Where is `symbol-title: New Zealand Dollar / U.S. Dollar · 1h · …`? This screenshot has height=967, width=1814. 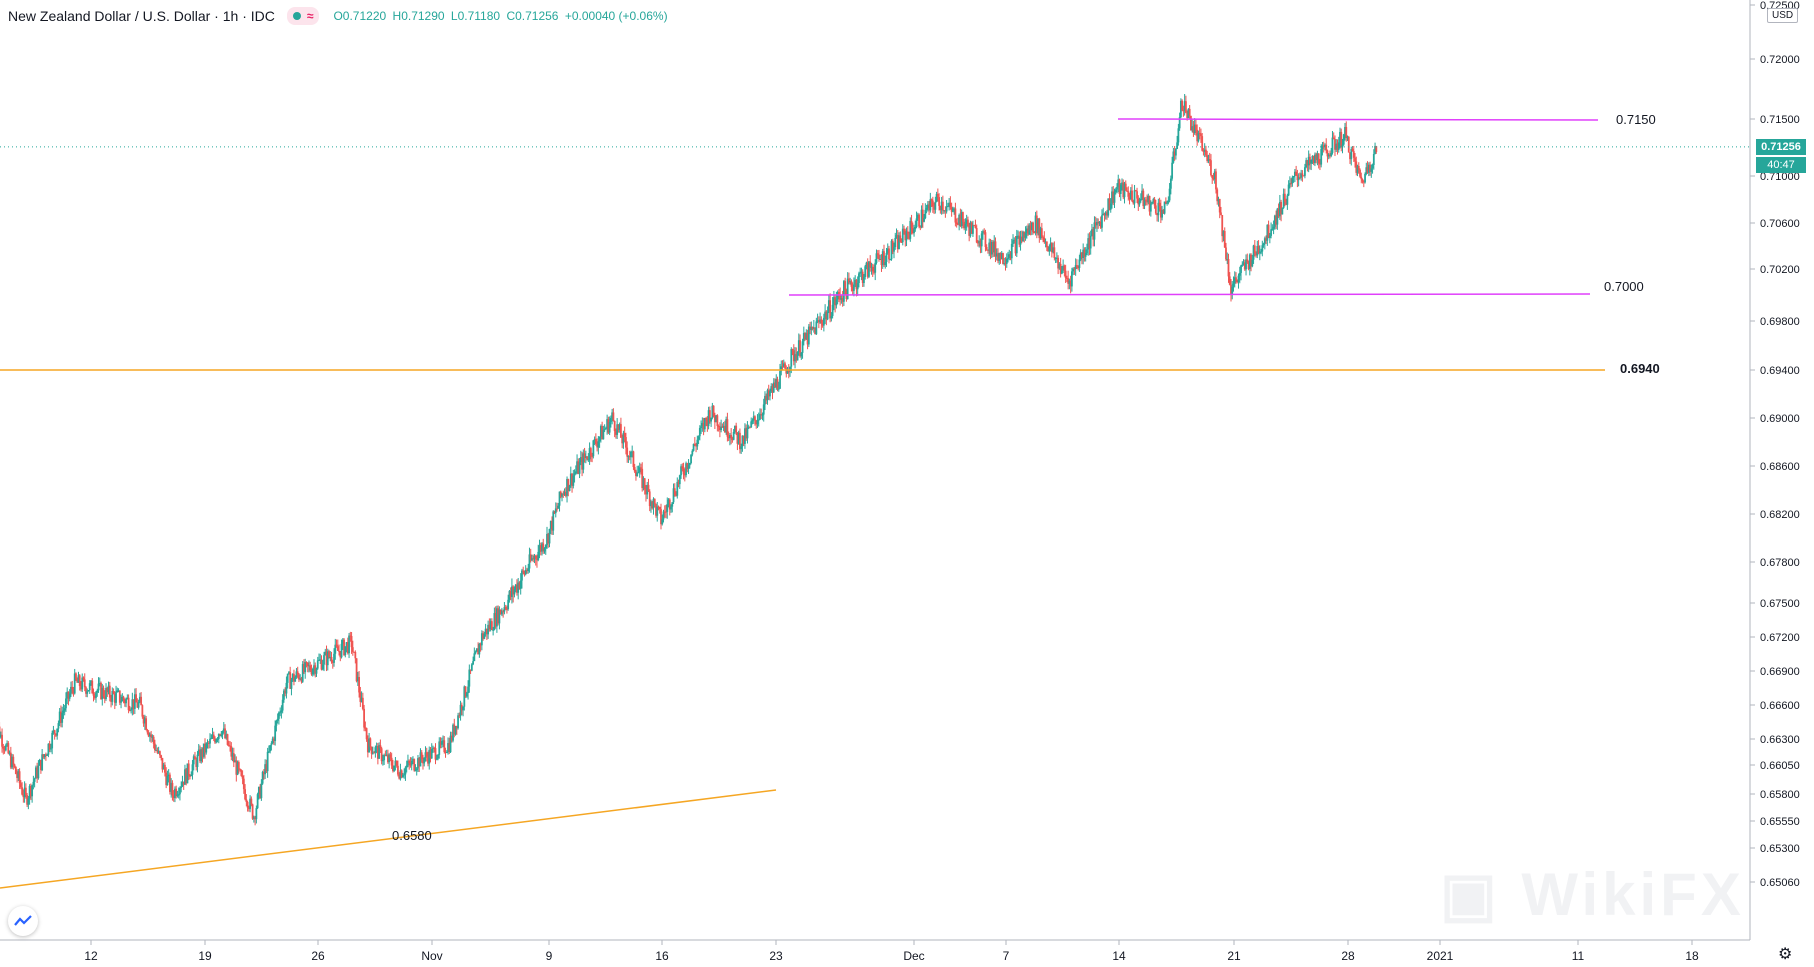
symbol-title: New Zealand Dollar / U.S. Dollar · 1h · … is located at coordinates (141, 16).